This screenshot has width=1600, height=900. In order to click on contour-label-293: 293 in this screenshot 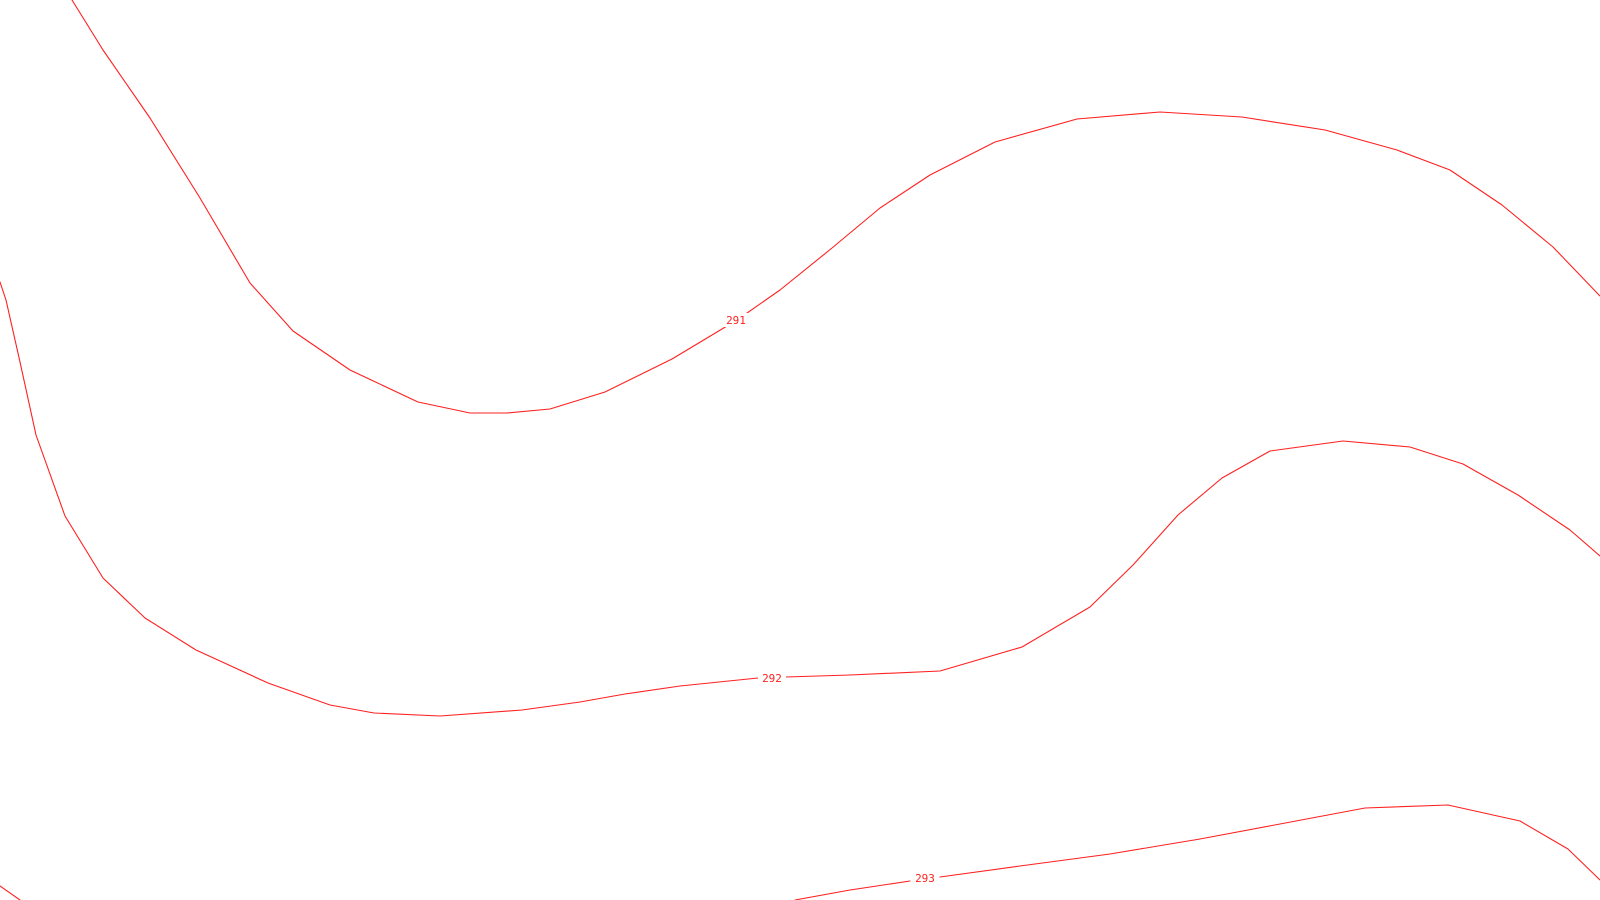, I will do `click(925, 878)`.